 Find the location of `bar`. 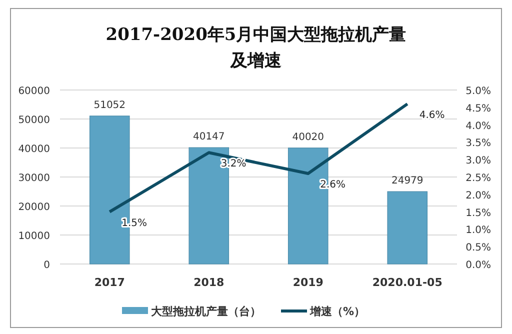

bar is located at coordinates (407, 227).